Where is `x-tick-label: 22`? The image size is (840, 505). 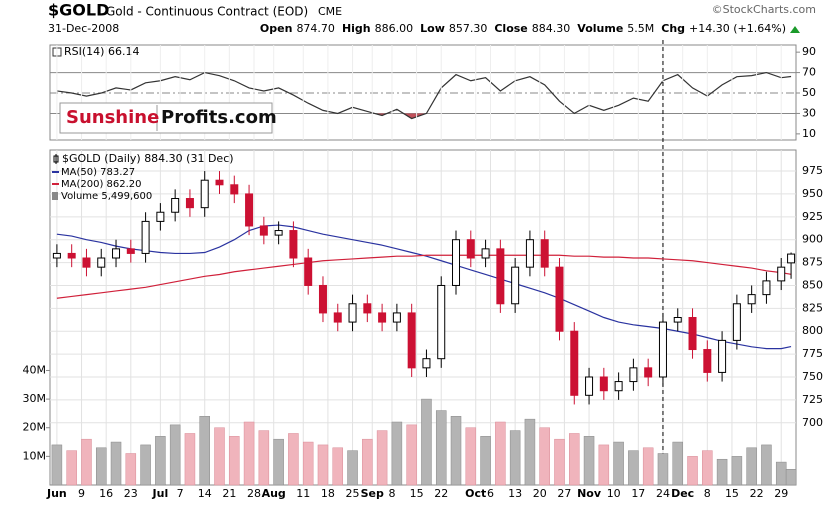 x-tick-label: 22 is located at coordinates (441, 493).